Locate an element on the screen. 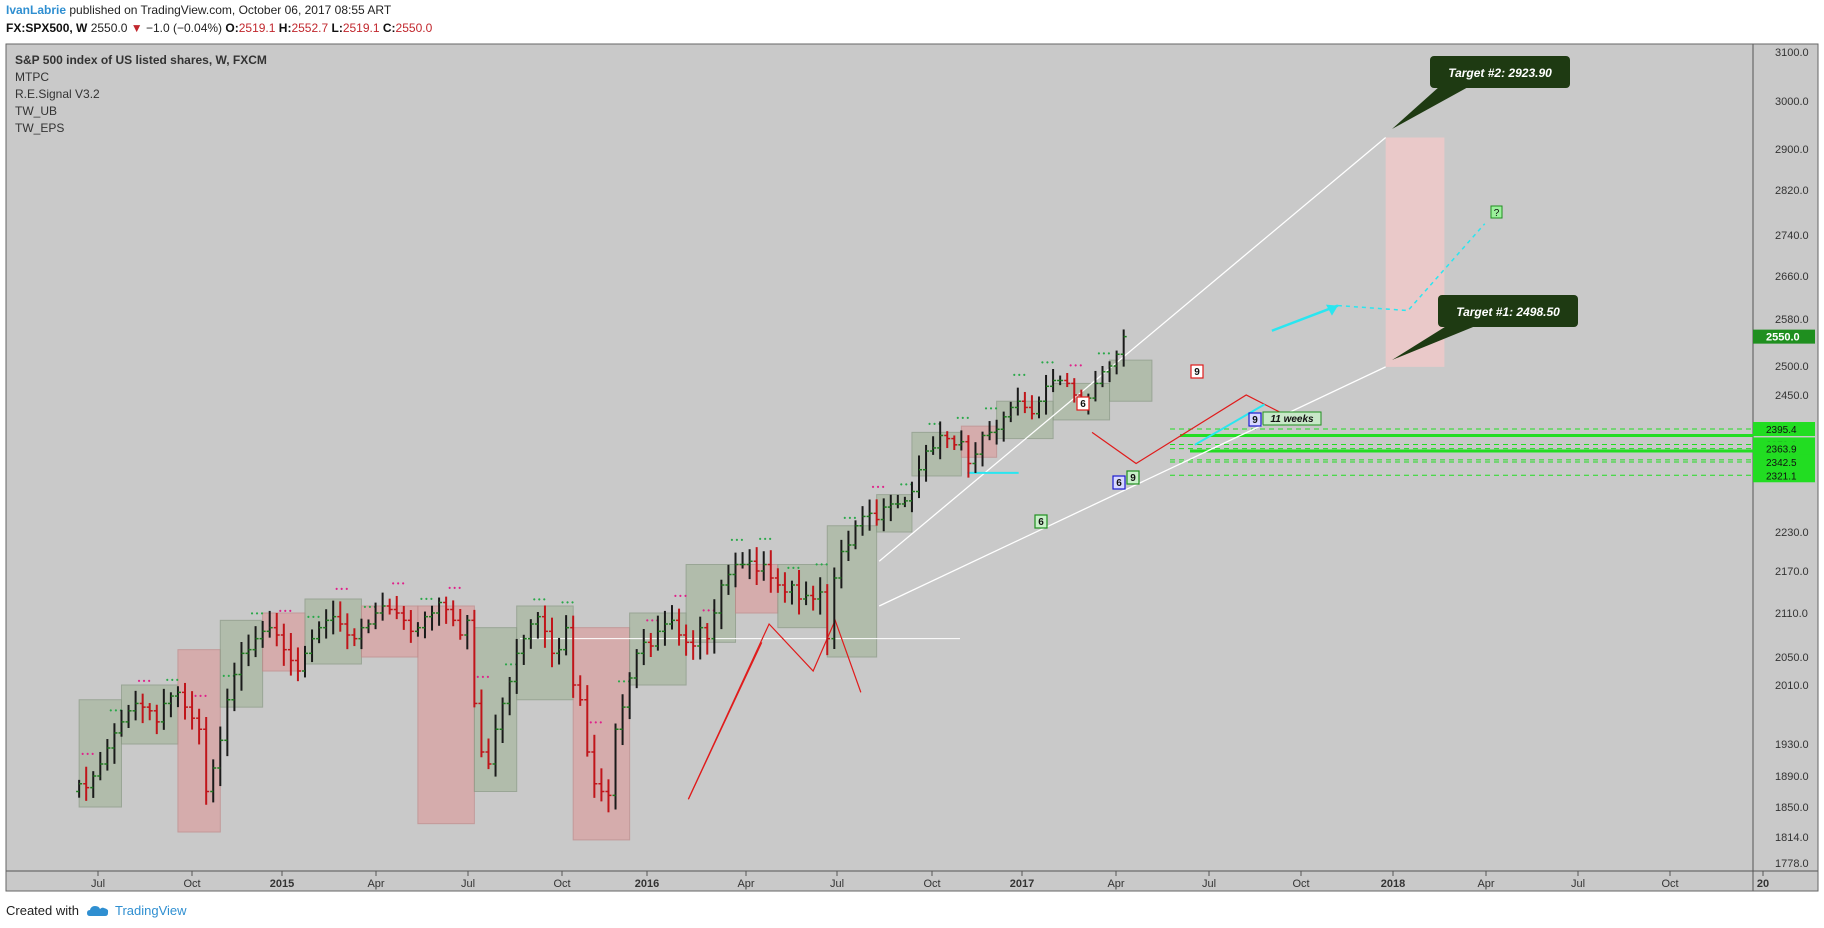 Image resolution: width=1824 pixels, height=928 pixels. price-tick-label: 3100.0 is located at coordinates (1792, 53).